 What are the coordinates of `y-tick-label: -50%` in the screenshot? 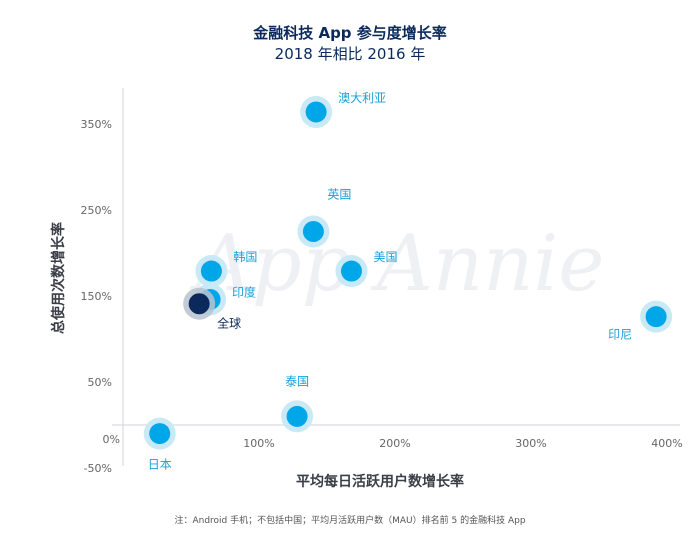 It's located at (98, 468).